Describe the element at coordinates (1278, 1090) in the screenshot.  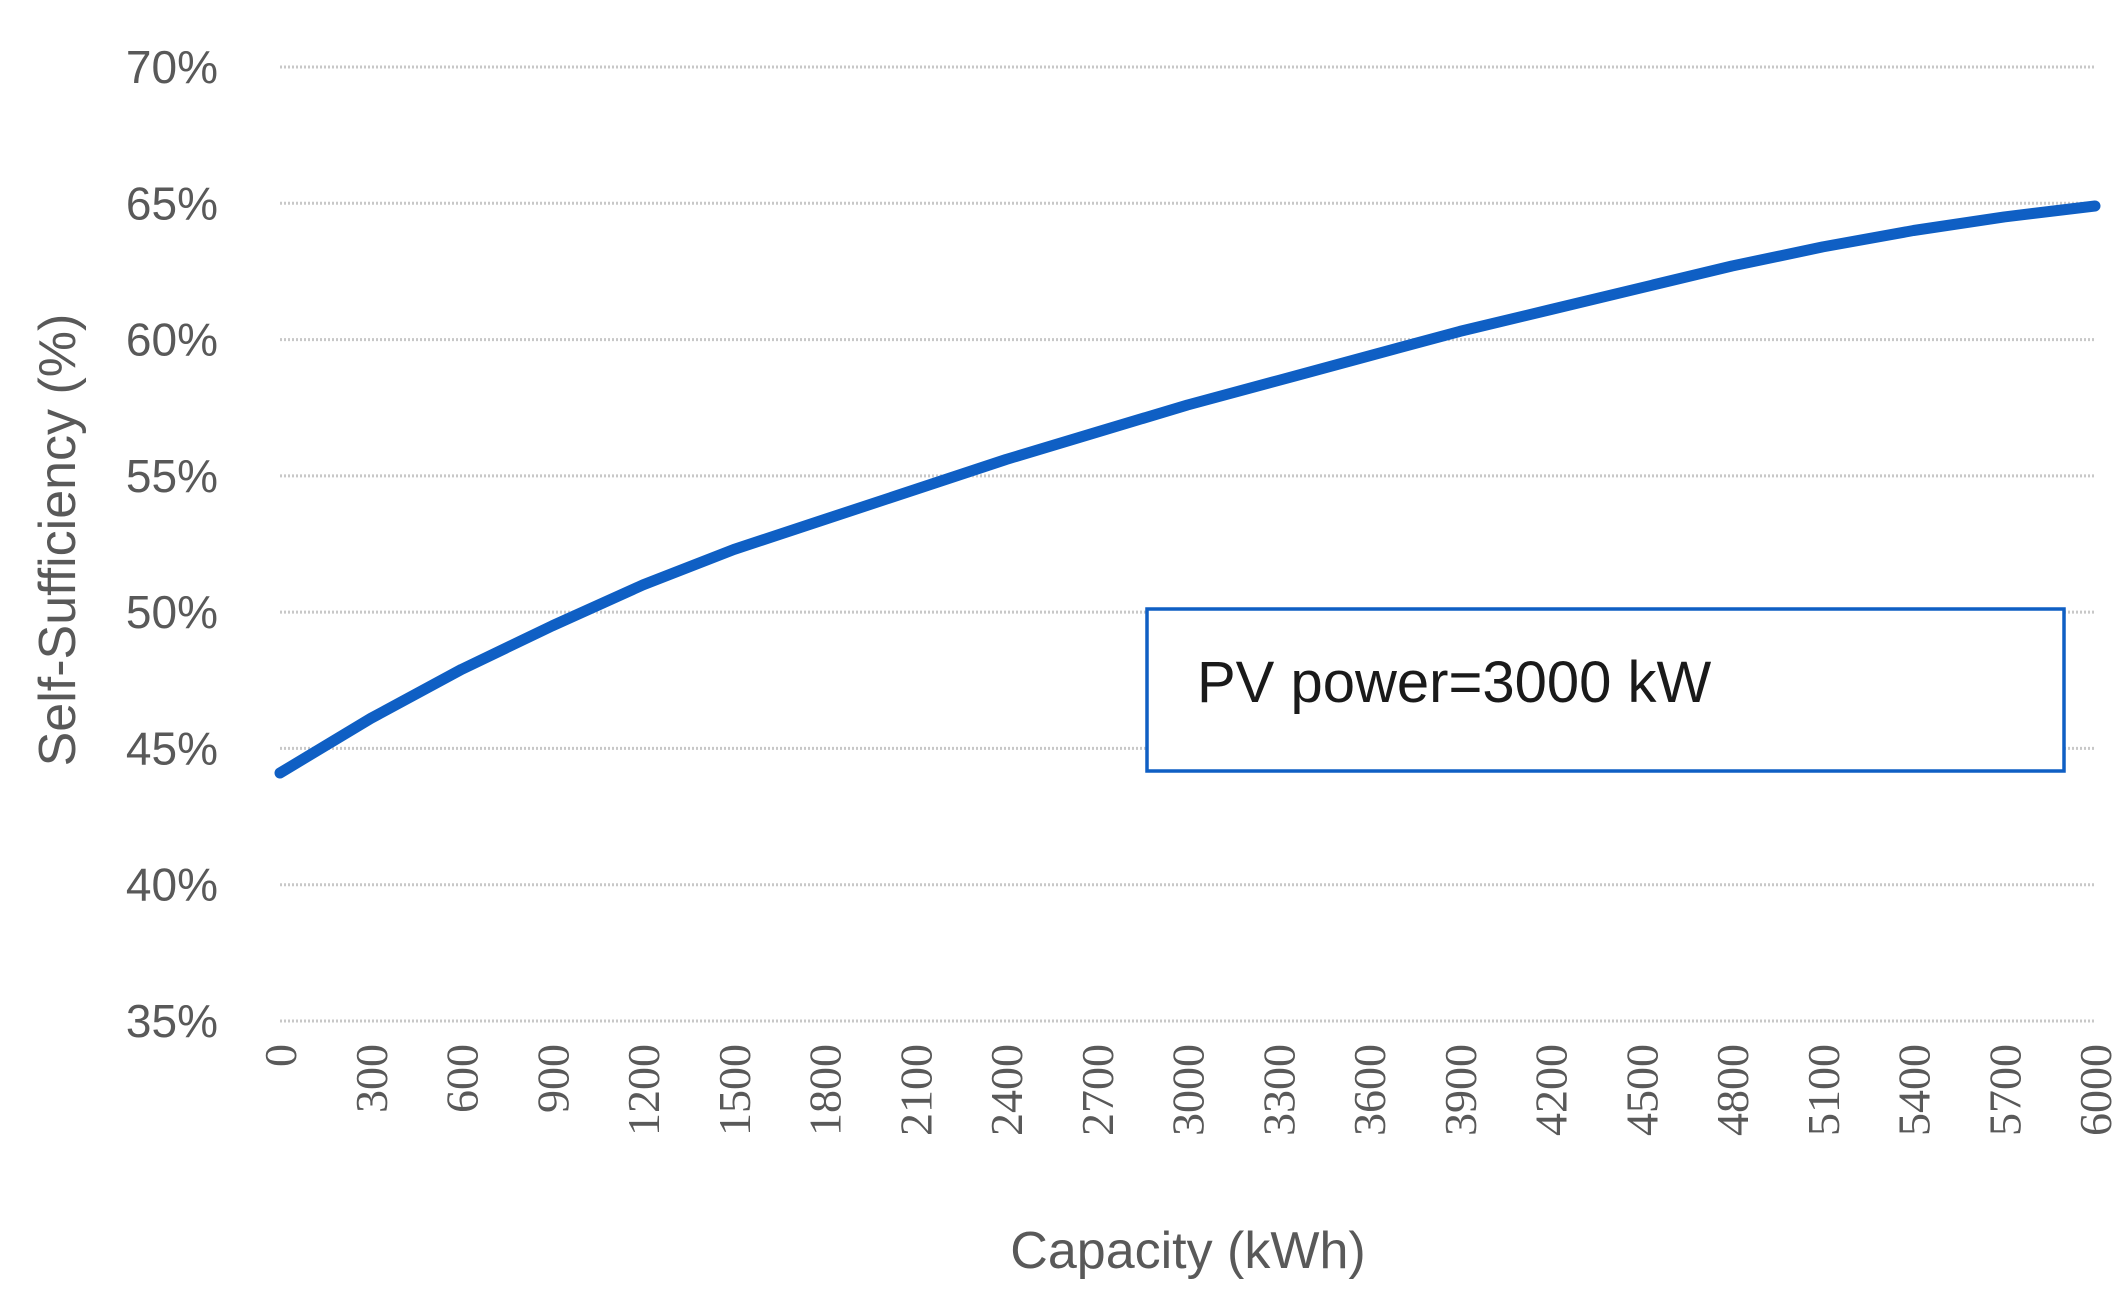
I see `x-tick-label: 3300` at that location.